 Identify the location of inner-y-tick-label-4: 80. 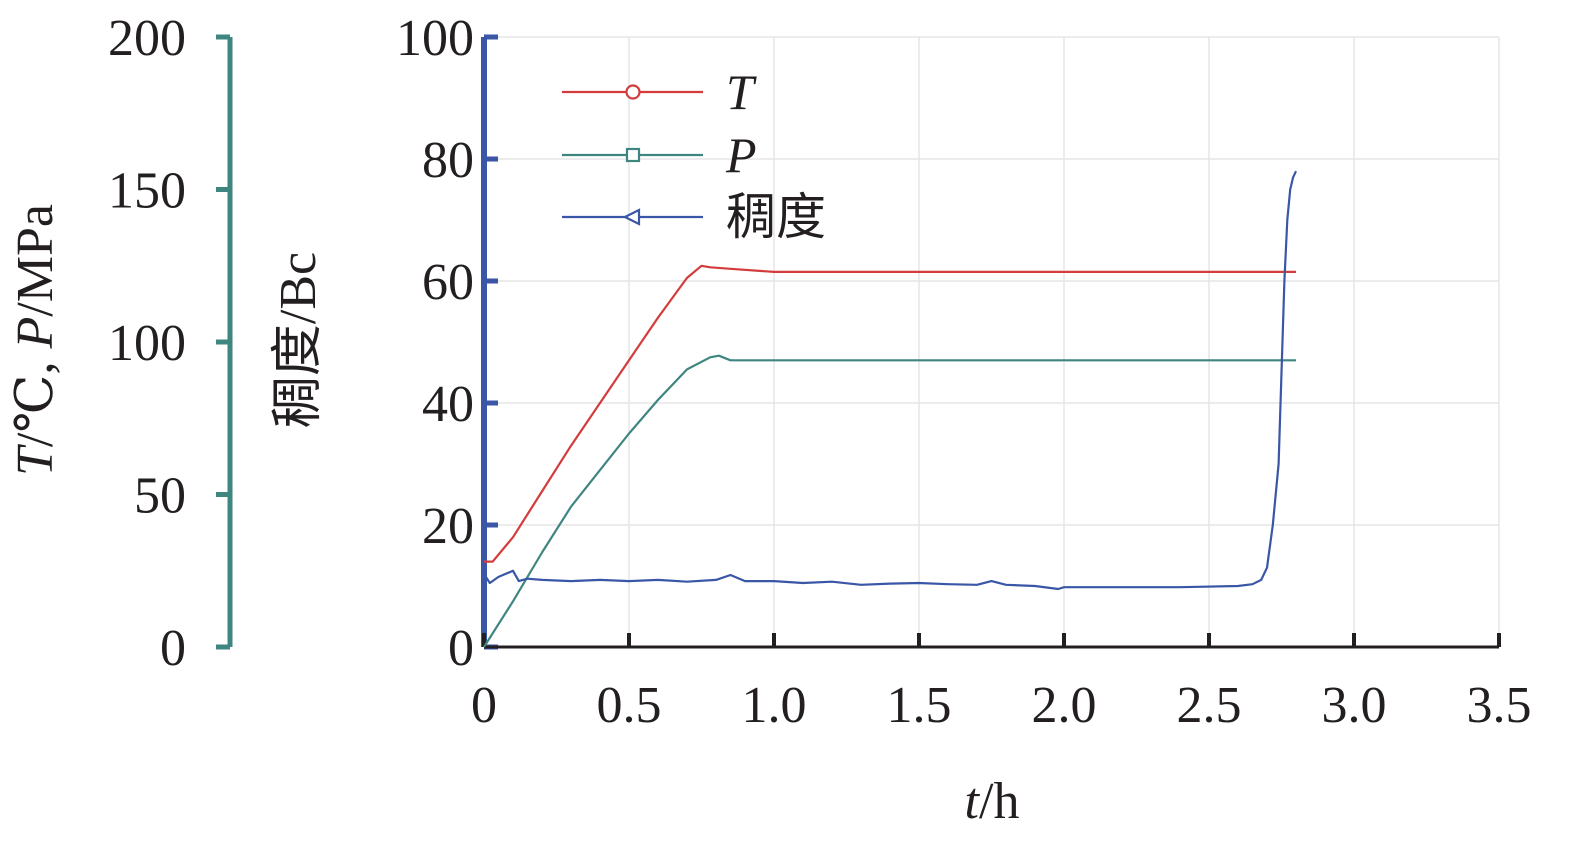
(448, 160).